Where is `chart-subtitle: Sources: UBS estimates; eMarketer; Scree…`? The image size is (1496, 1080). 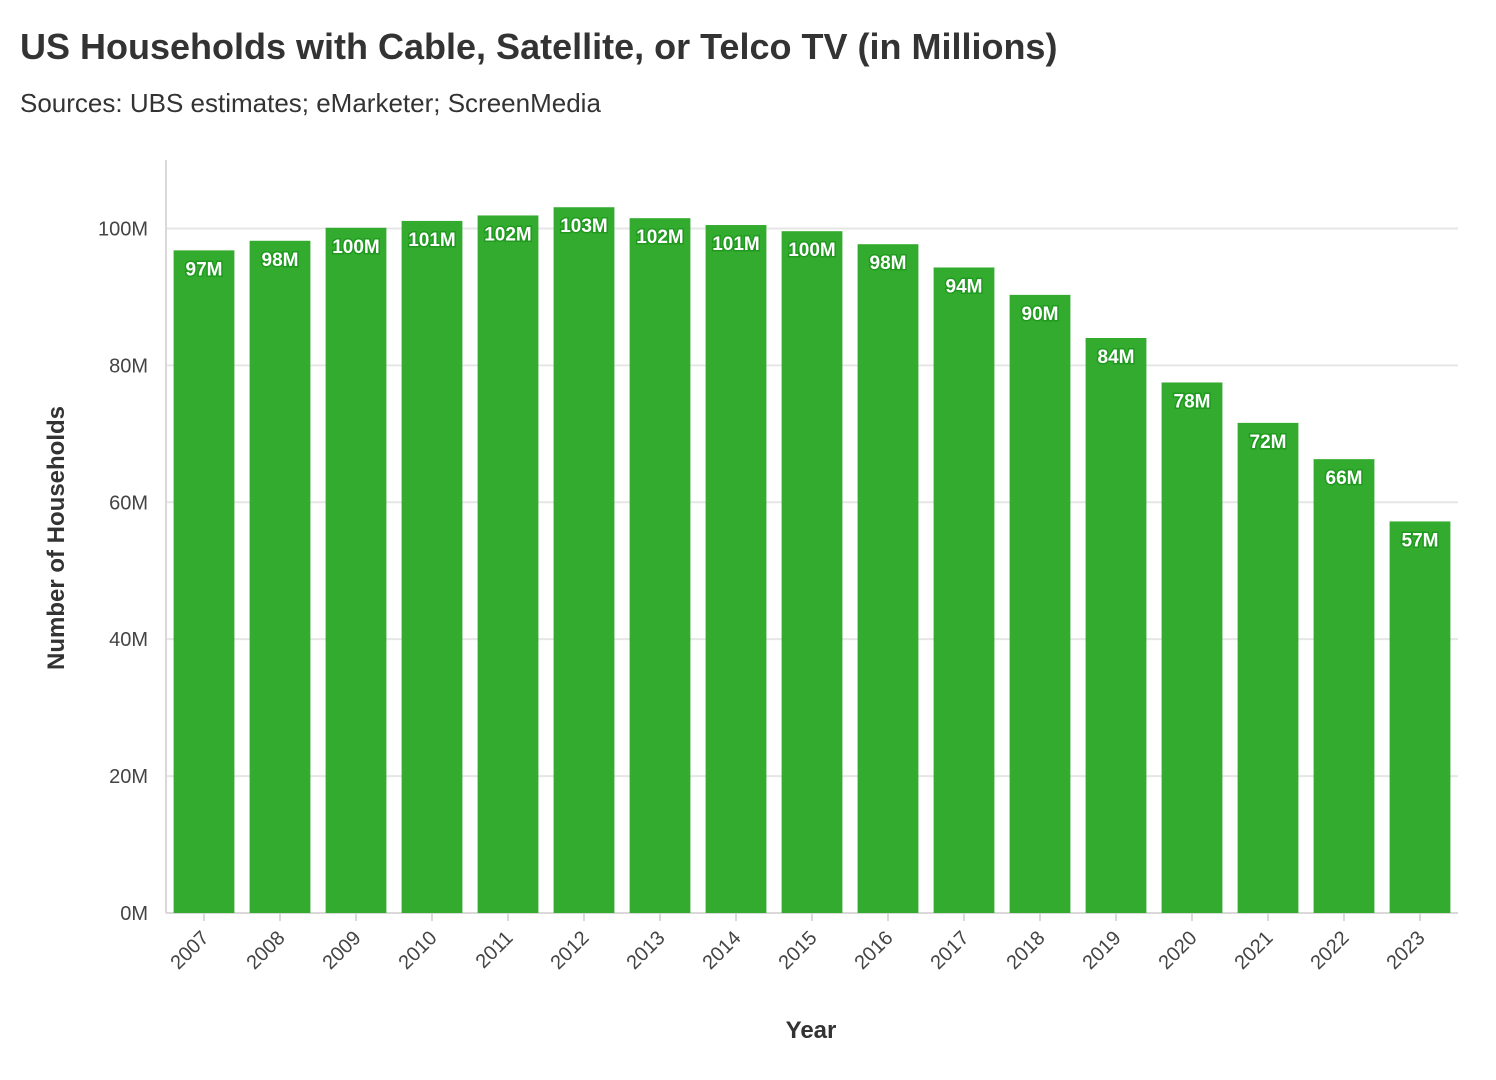
chart-subtitle: Sources: UBS estimates; eMarketer; Scree… is located at coordinates (310, 103).